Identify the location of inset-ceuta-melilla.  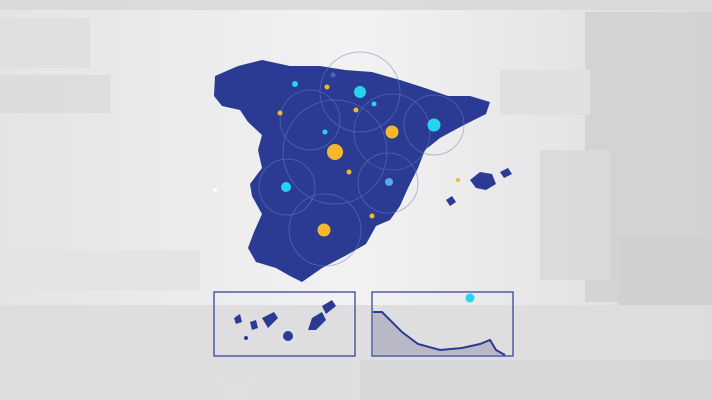
(442, 324).